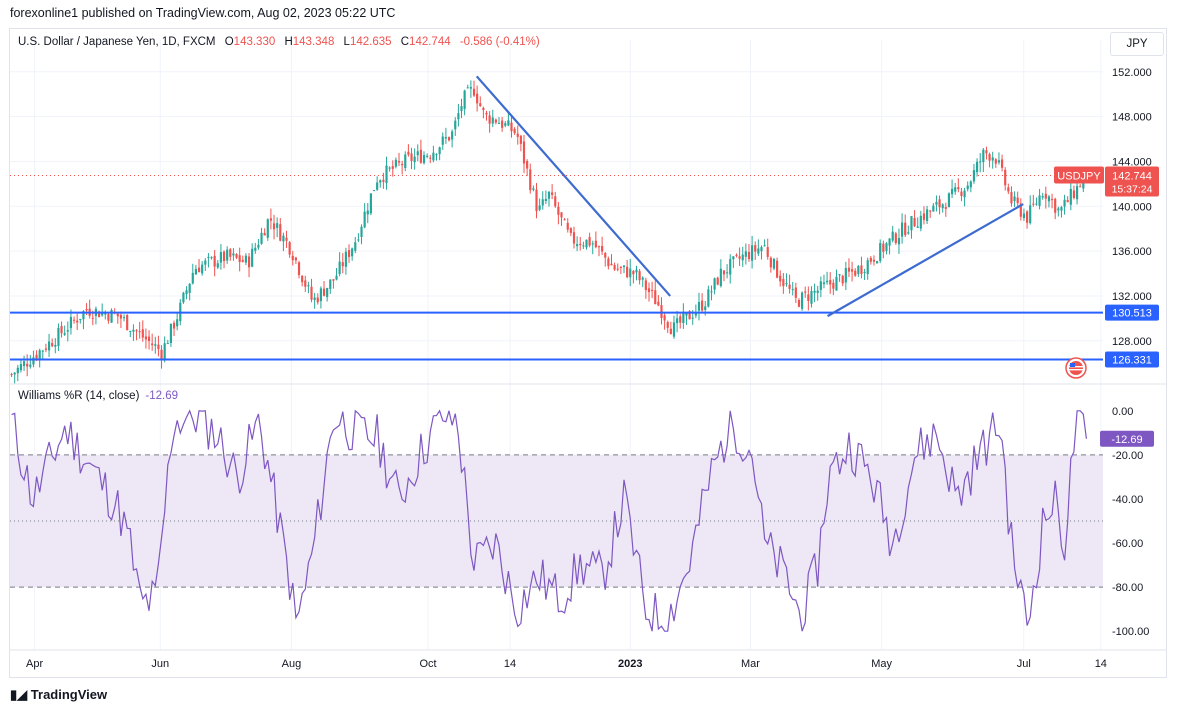  Describe the element at coordinates (1076, 368) in the screenshot. I see `us-flag-icon` at that location.